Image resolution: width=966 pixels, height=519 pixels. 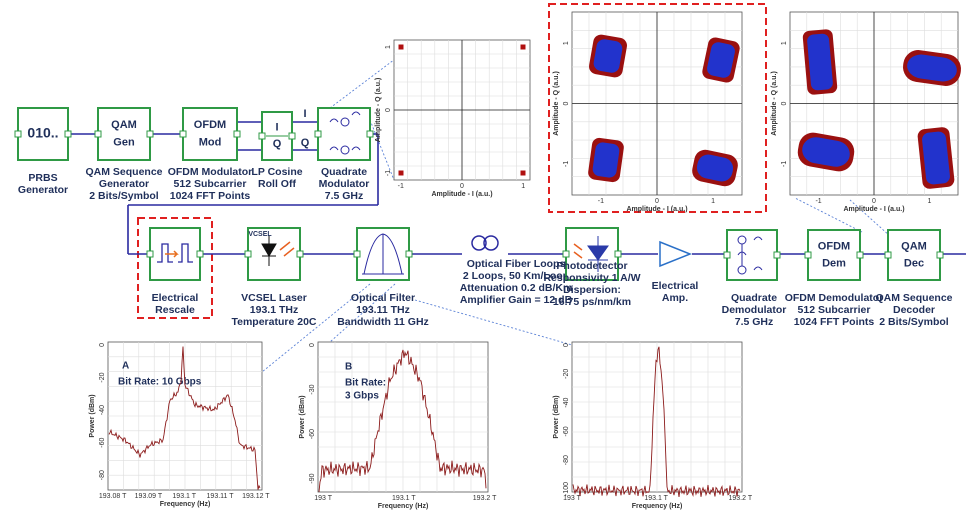 What do you see at coordinates (873, 209) in the screenshot?
I see `x-axis-label: Amplitude - I (a.u.)` at bounding box center [873, 209].